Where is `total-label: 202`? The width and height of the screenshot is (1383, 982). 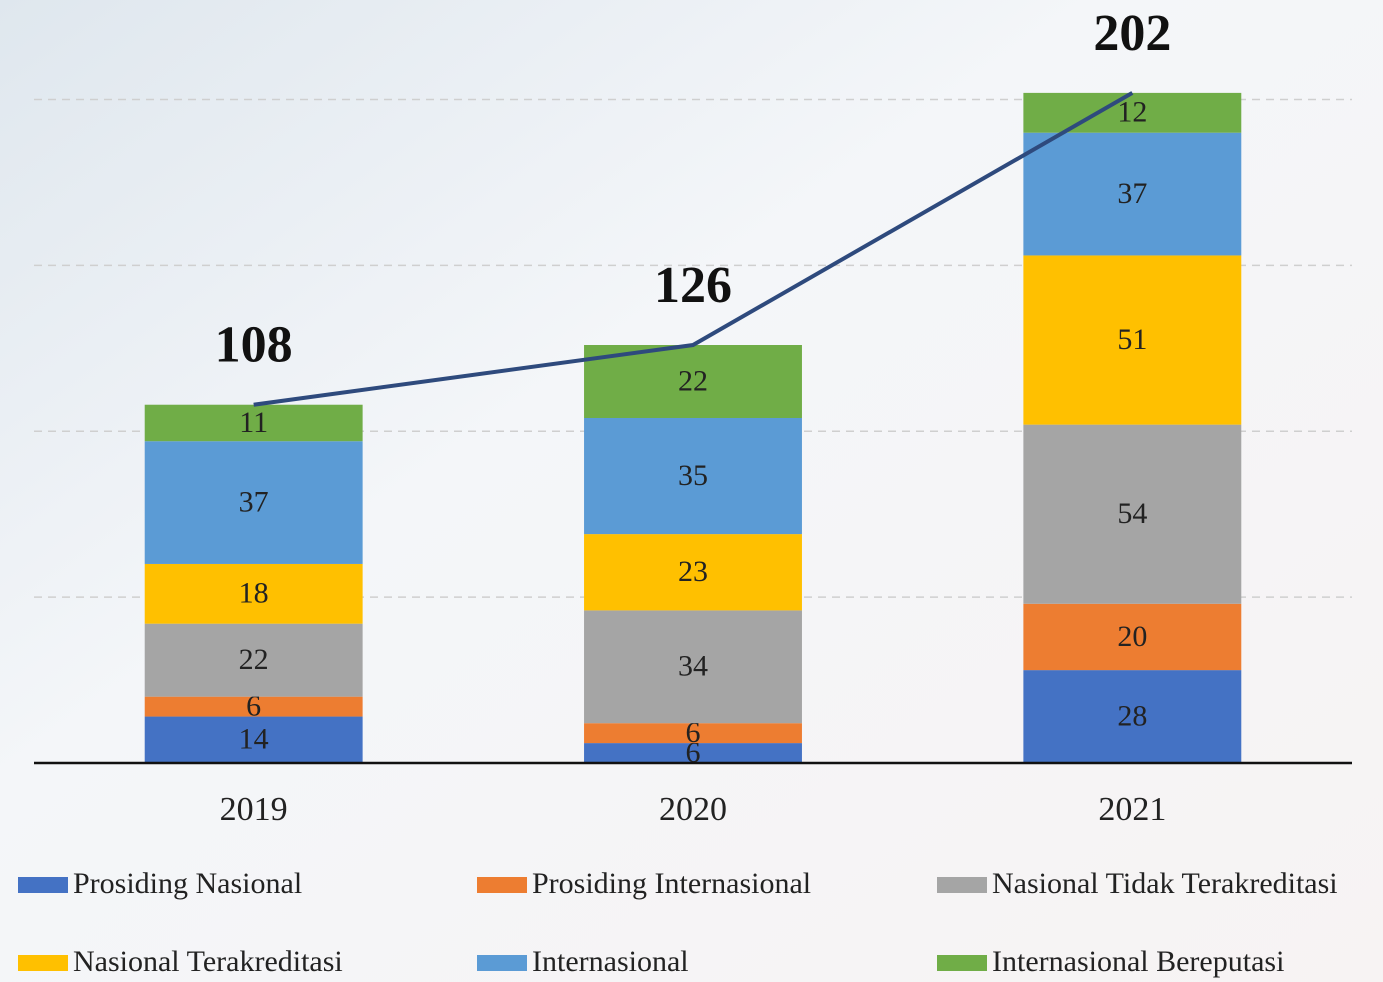
total-label: 202 is located at coordinates (1132, 33).